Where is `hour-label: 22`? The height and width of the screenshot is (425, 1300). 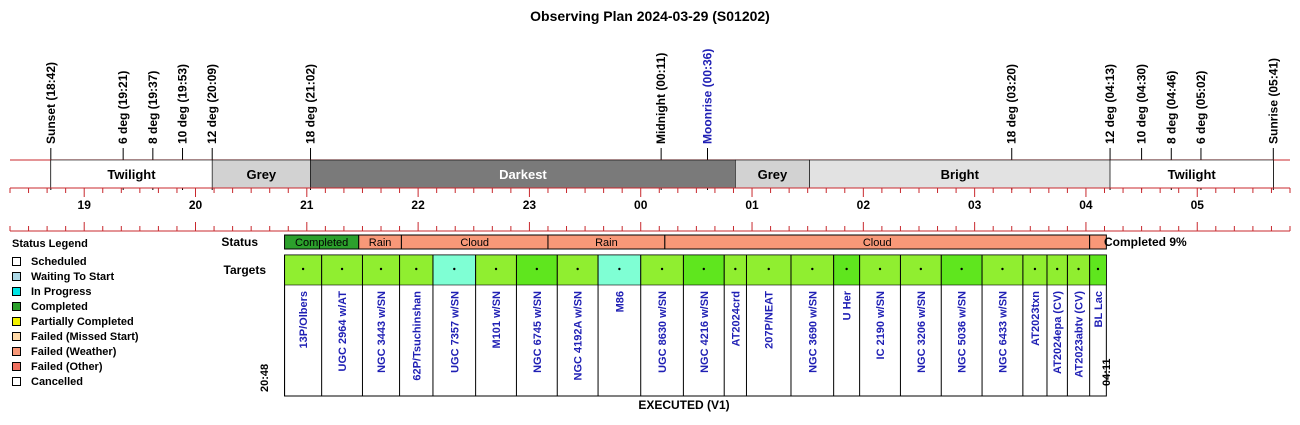
hour-label: 22 is located at coordinates (418, 205).